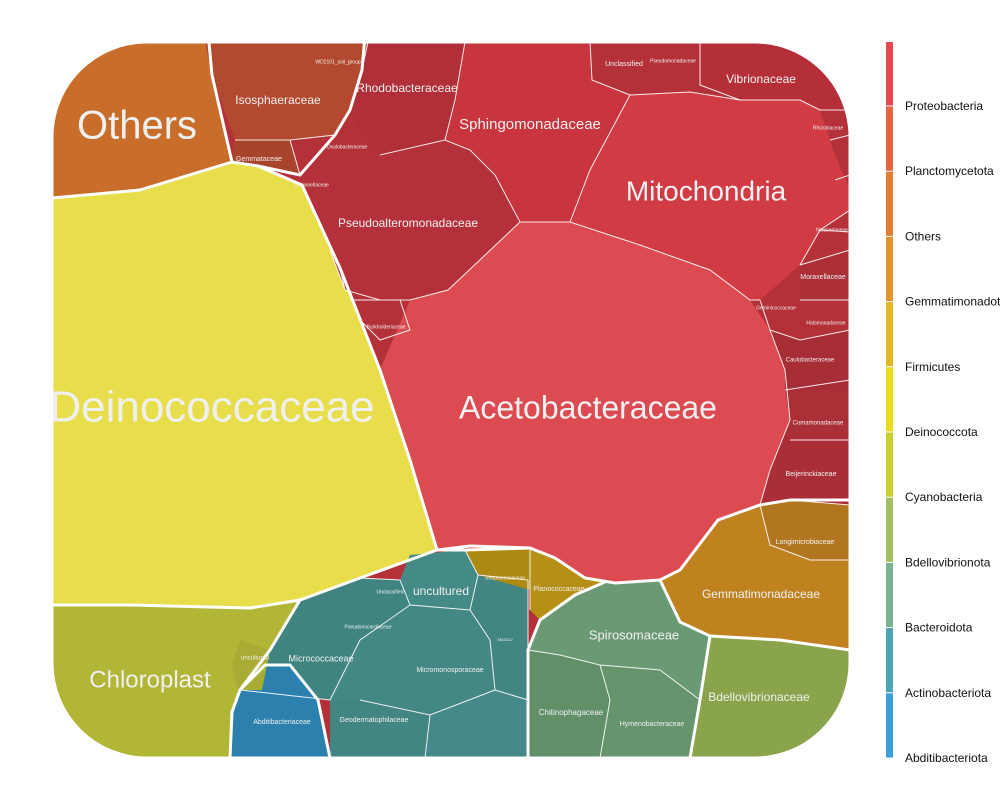 The image size is (1000, 800). I want to click on label-unclassified-proteo: Unclassified, so click(624, 64).